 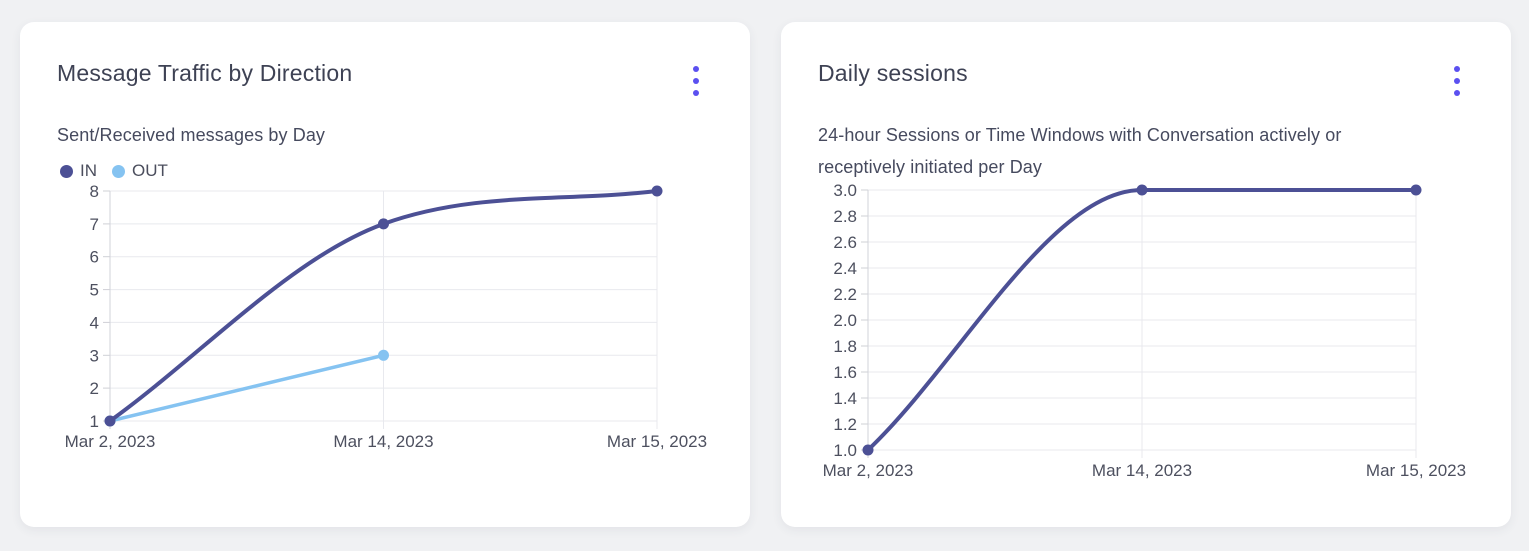 I want to click on y-tick-label: 1.6, so click(x=845, y=372).